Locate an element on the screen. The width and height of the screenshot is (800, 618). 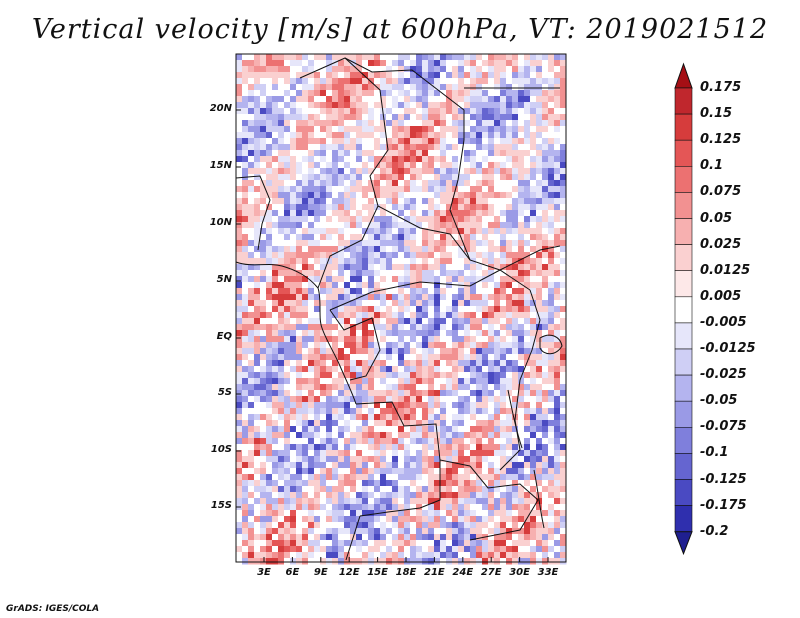
colorbar-label: 0.005 is located at coordinates (721, 296).